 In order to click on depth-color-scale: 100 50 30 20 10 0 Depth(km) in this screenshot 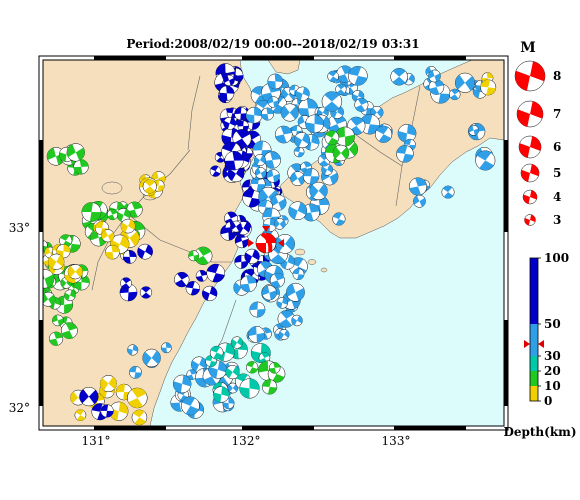, I will do `click(539, 345)`.